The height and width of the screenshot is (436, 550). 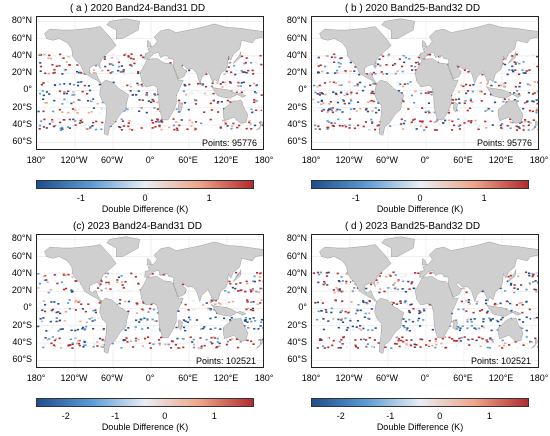 I want to click on lon-tick-label: 120°E, so click(x=226, y=160).